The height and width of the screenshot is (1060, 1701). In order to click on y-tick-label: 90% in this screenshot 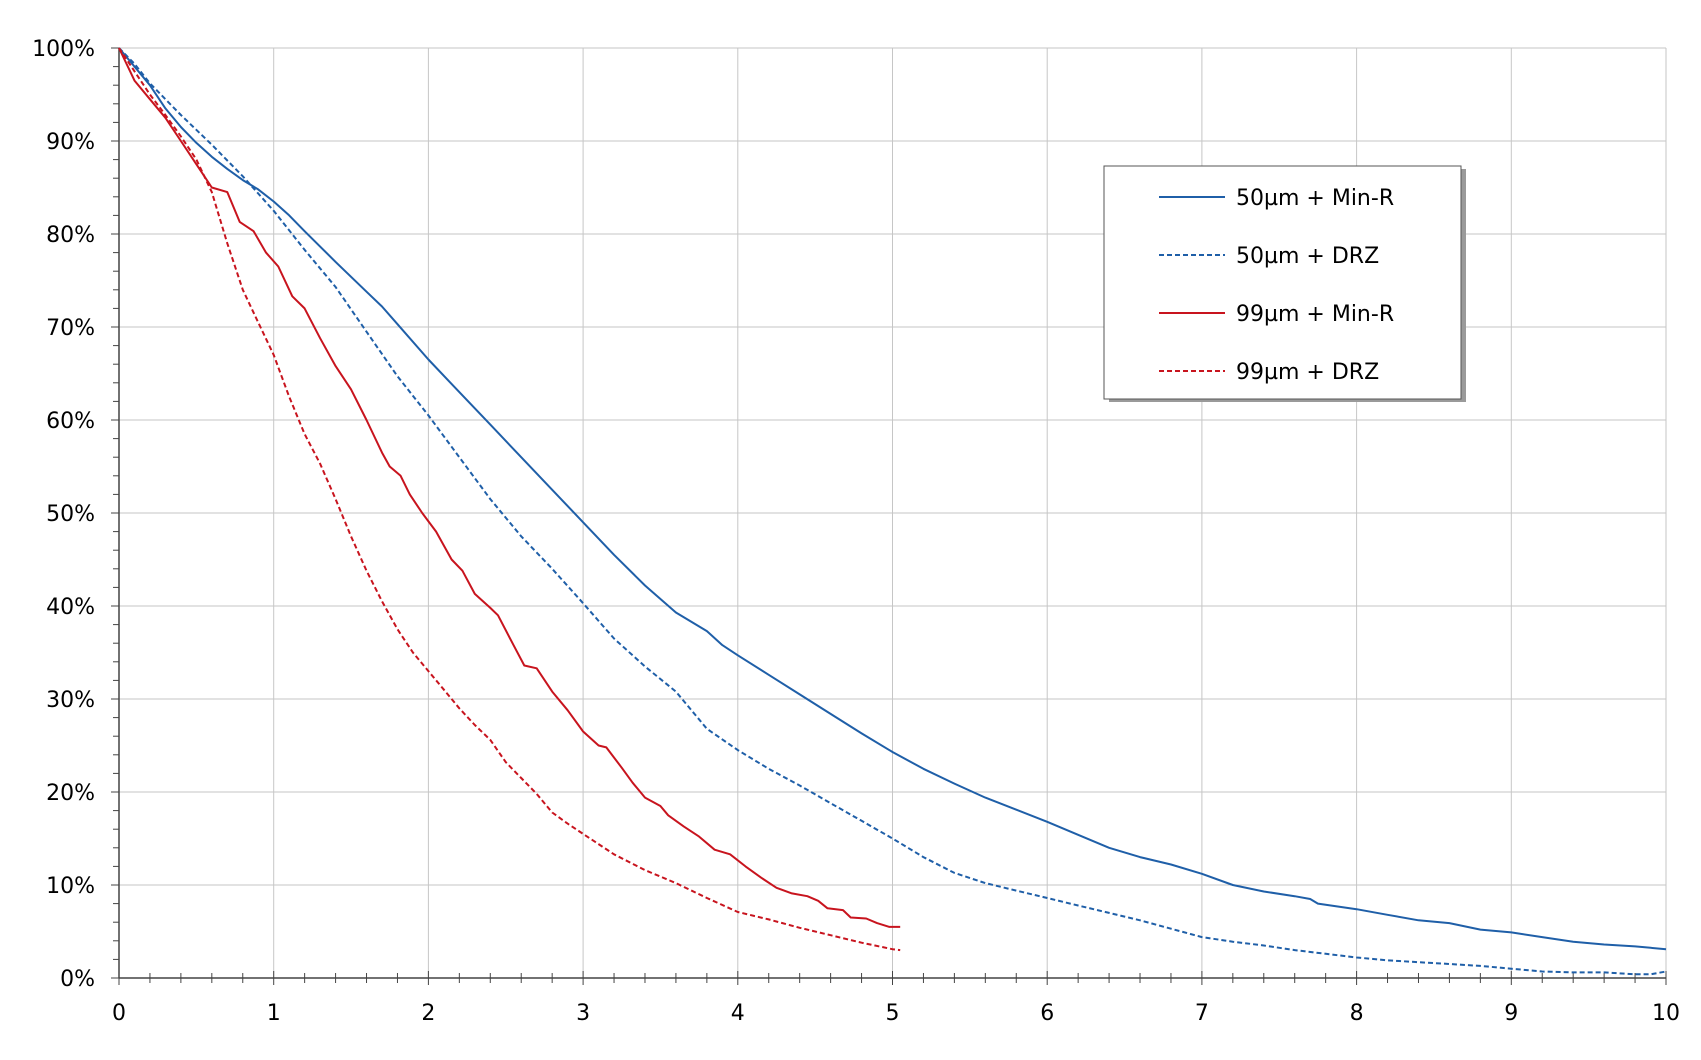, I will do `click(70, 142)`.